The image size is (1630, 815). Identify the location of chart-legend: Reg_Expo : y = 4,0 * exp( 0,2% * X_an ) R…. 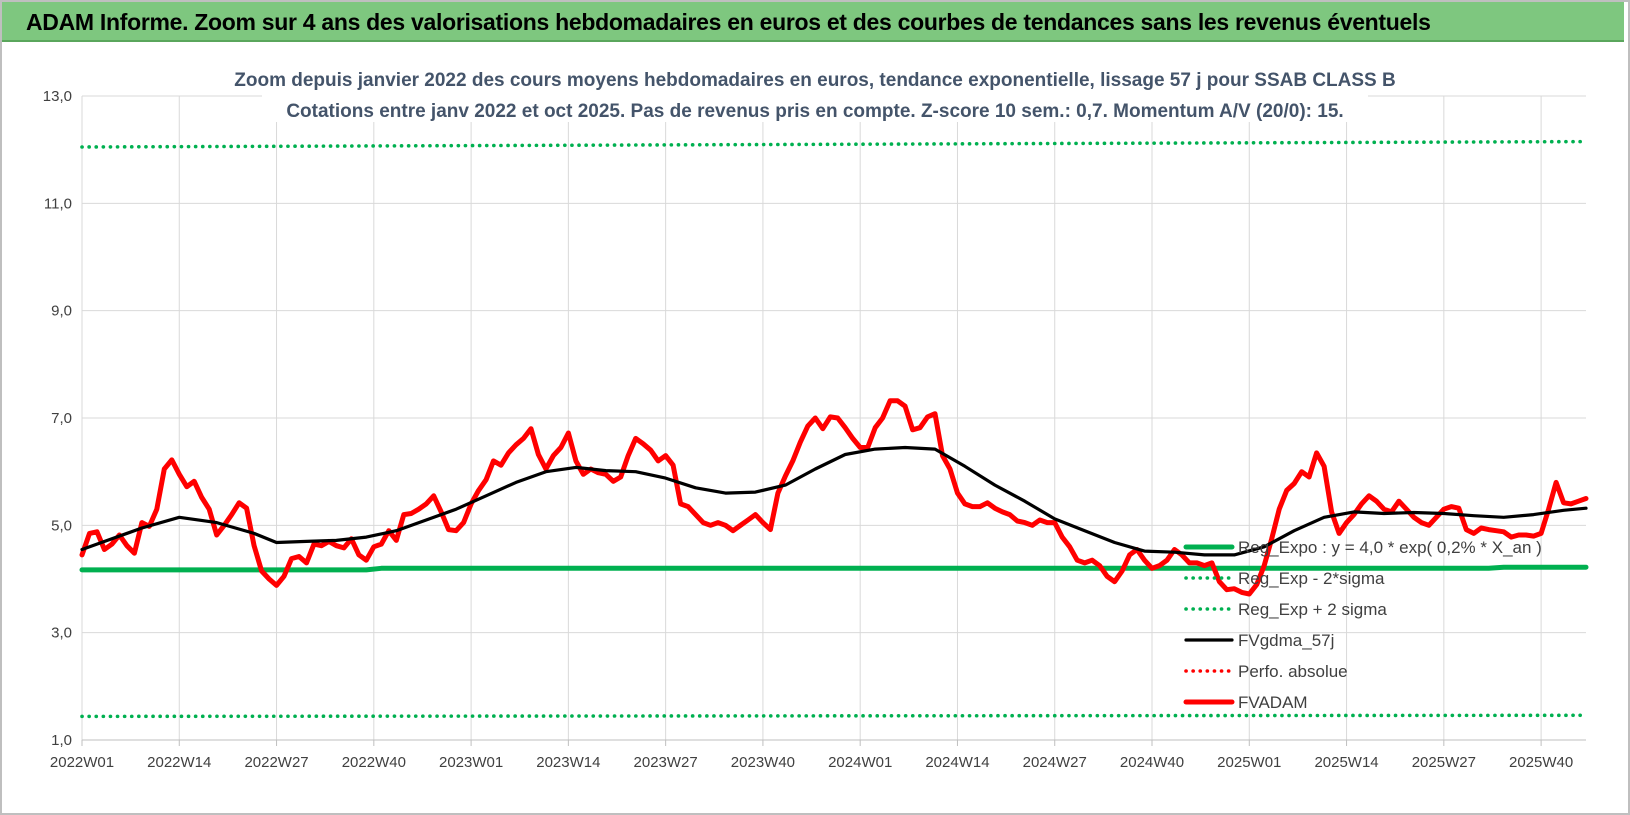
(1362, 625).